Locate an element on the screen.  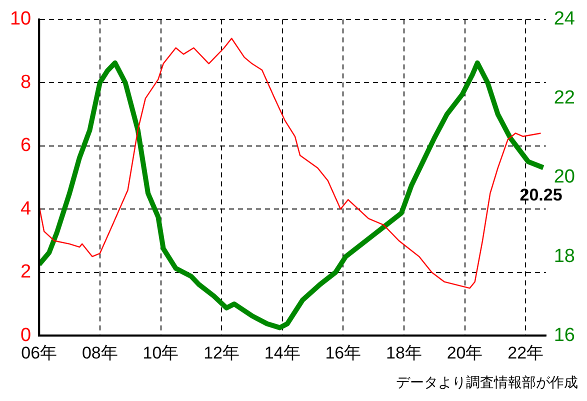
y2-tick-label: 22 is located at coordinates (565, 98).